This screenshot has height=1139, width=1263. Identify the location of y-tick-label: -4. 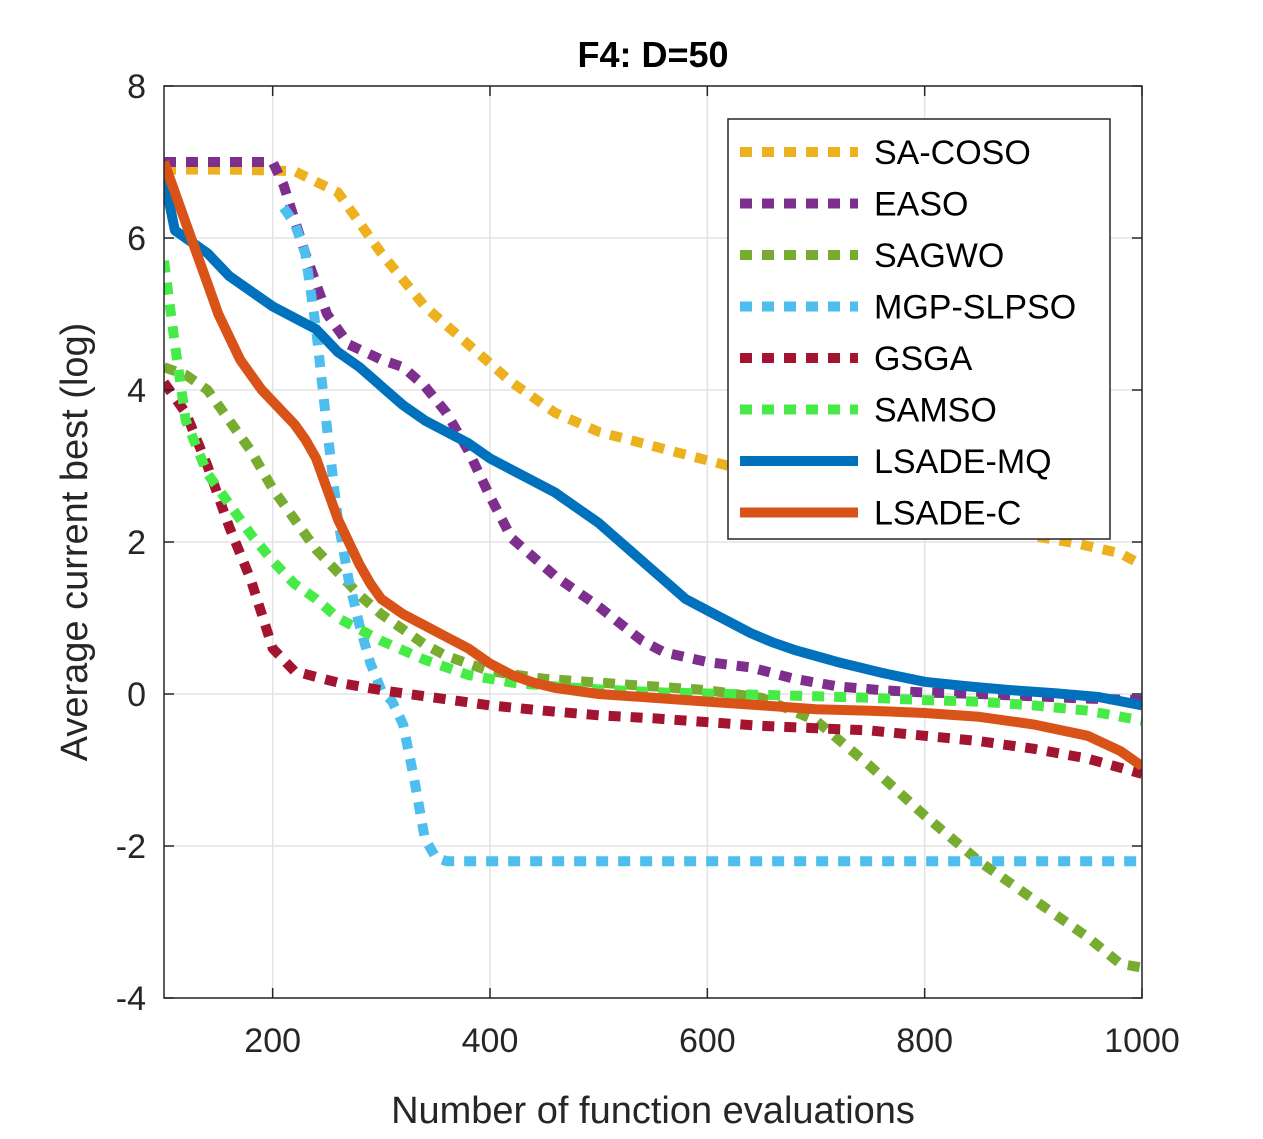
(131, 999).